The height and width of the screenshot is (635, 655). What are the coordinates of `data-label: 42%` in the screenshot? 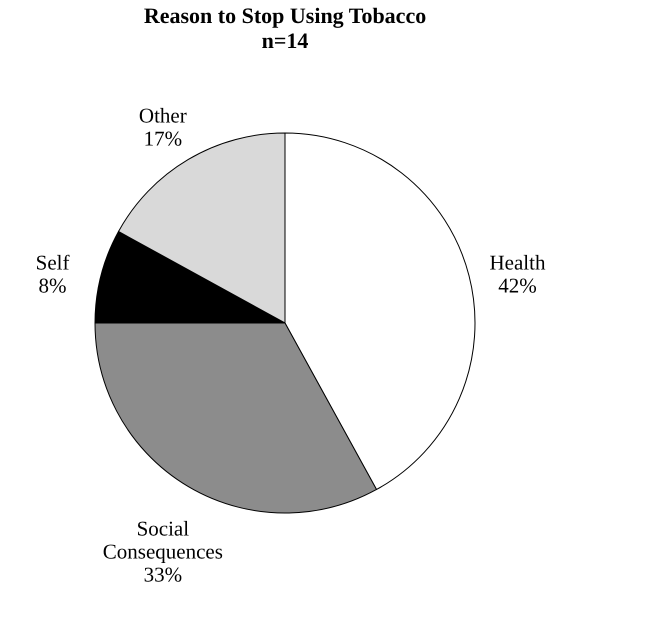 It's located at (517, 285).